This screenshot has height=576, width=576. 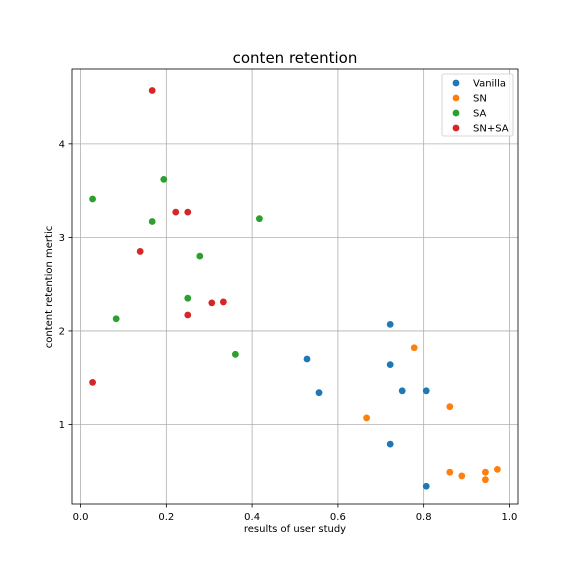 I want to click on x-tick-label: 0.6, so click(x=338, y=517).